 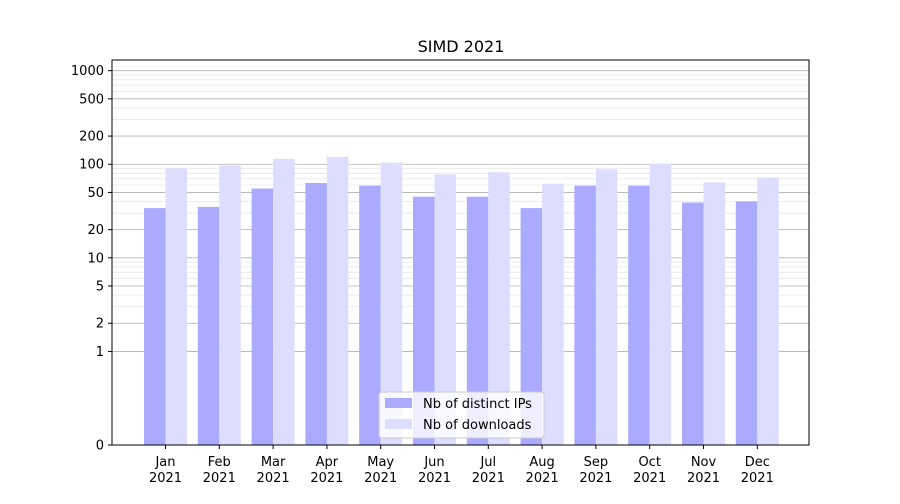 What do you see at coordinates (434, 470) in the screenshot?
I see `x-tick-label: Jun 2021` at bounding box center [434, 470].